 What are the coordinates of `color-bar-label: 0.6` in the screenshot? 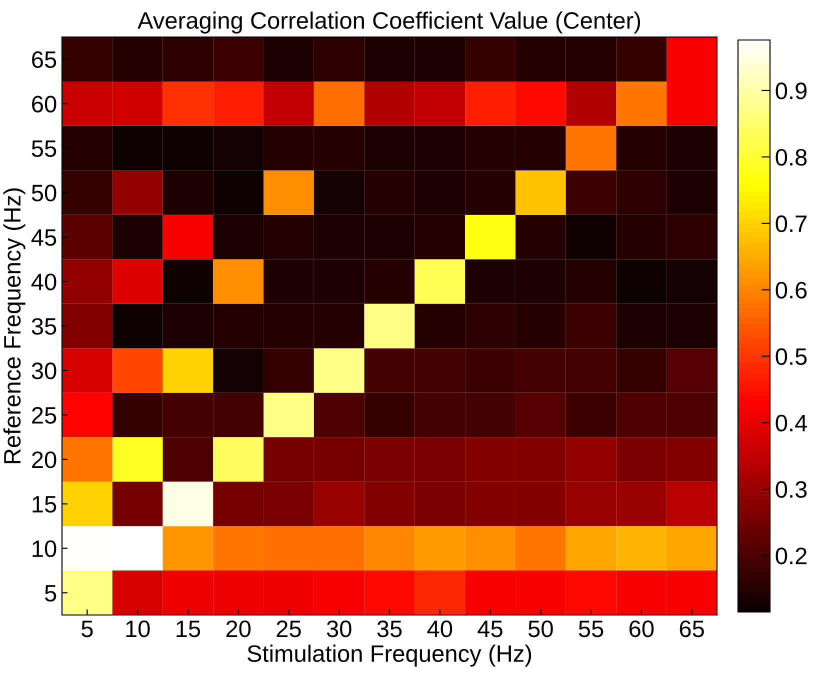 It's located at (791, 290).